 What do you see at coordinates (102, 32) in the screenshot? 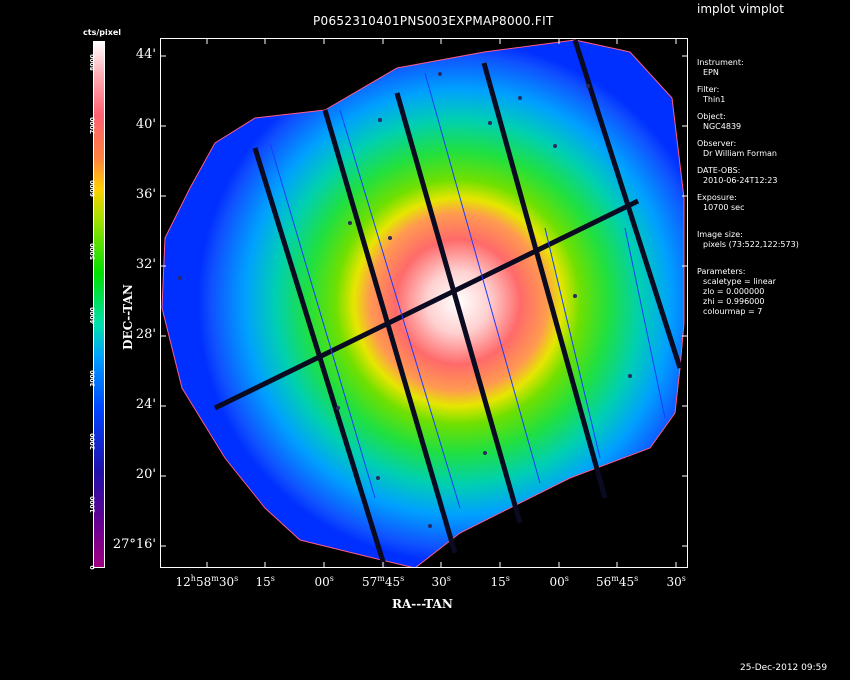
I see `colorbar-label: cts/pixel` at bounding box center [102, 32].